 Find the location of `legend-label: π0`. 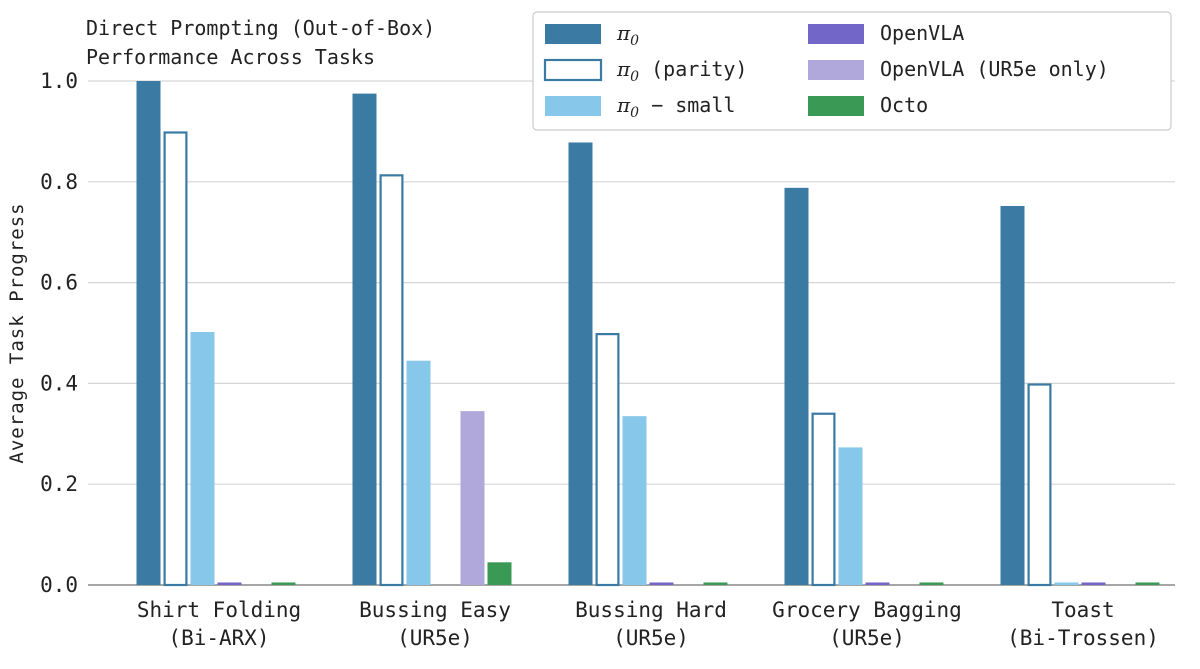

legend-label: π0 is located at coordinates (627, 35).